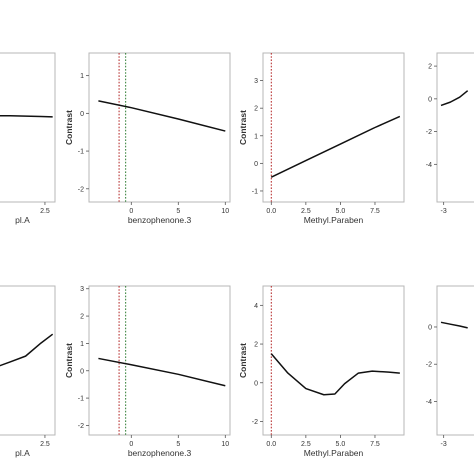 Image resolution: width=474 pixels, height=474 pixels. I want to click on panel-6: 0 5 10 -2 -1 0 1 2 3 benzophenone.3 Contrast, so click(147, 371).